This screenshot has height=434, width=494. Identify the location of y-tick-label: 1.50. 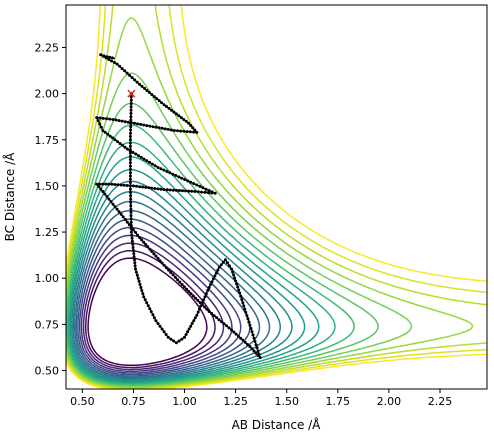
(47, 186).